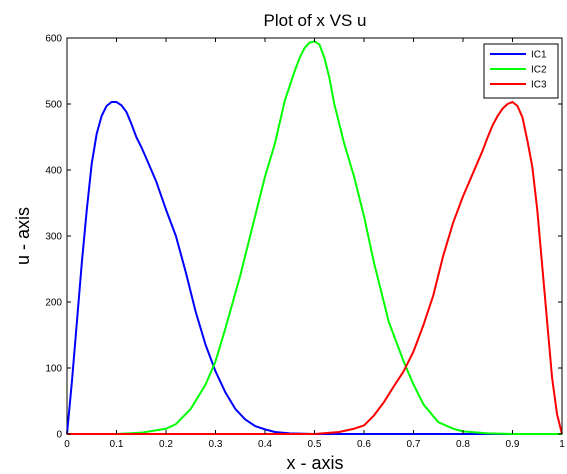 This screenshot has height=474, width=567. I want to click on y-tick-label: 400, so click(53, 171).